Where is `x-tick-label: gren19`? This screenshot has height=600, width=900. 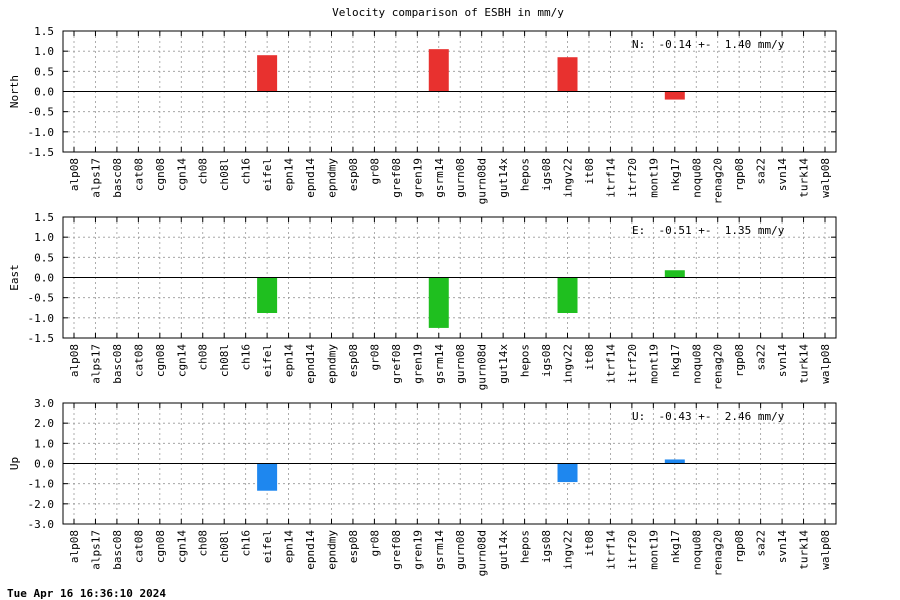 x-tick-label: gren19 is located at coordinates (417, 364).